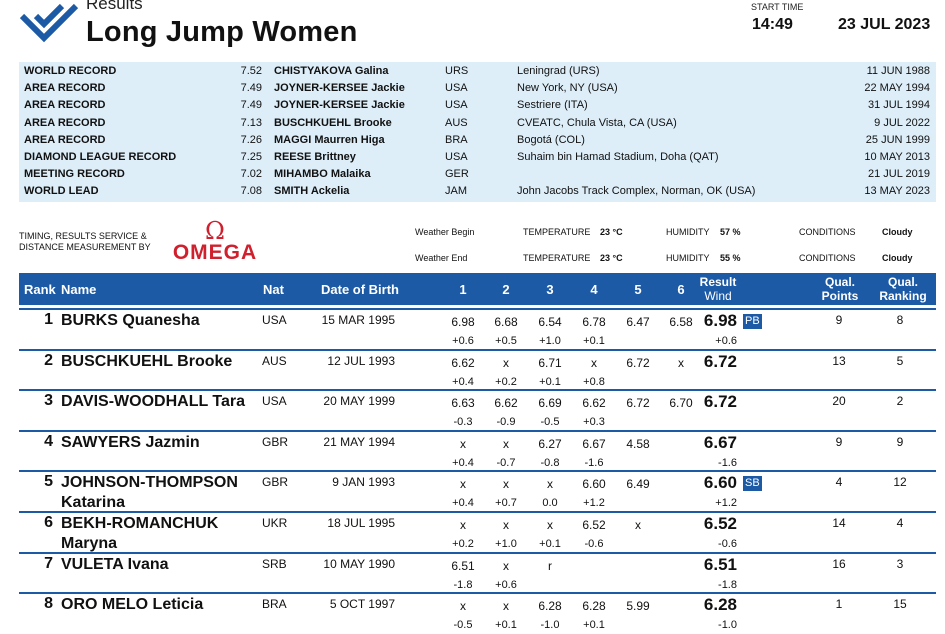 This screenshot has height=634, width=945. Describe the element at coordinates (215, 231) in the screenshot. I see `omega-symbol-icon: Ω` at that location.